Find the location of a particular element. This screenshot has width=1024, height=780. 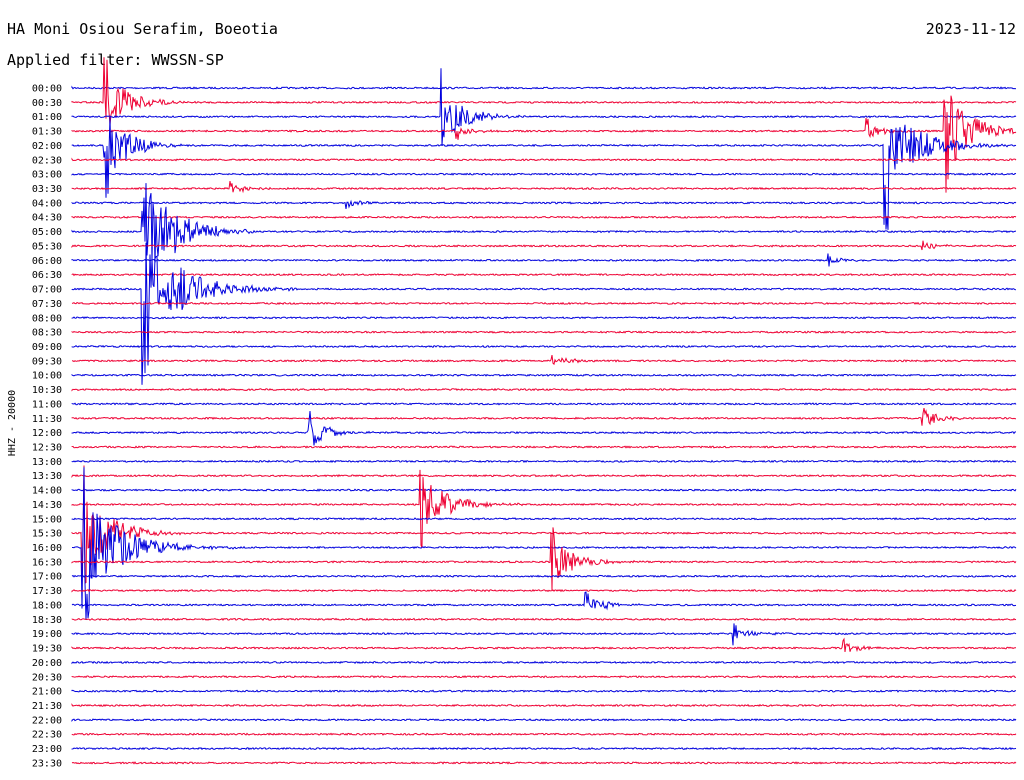

row-time-label: 11:00 is located at coordinates (47, 404).